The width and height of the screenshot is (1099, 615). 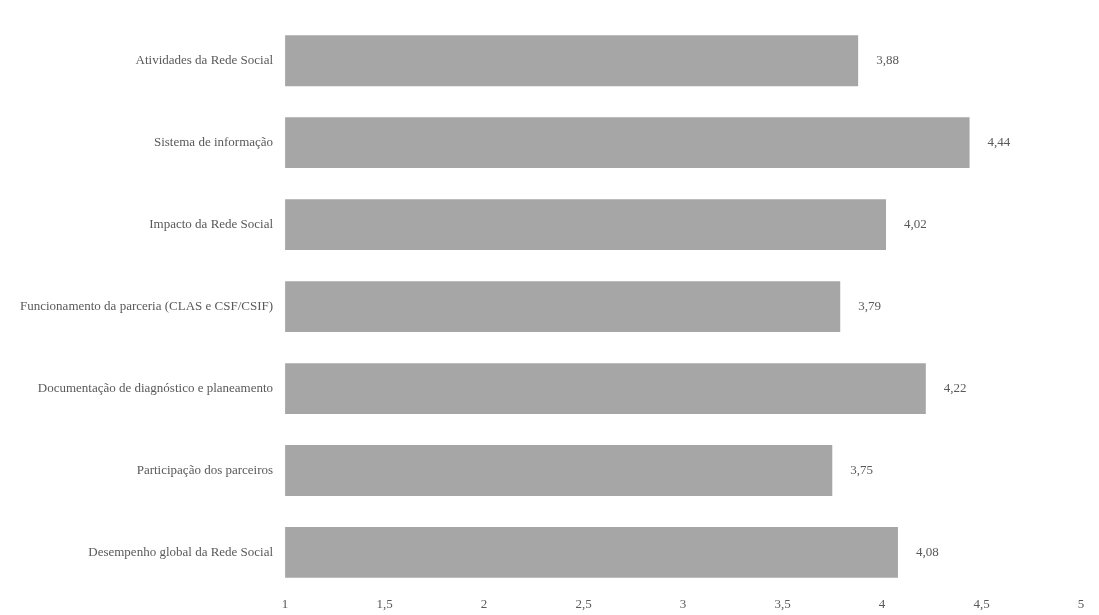 I want to click on x-tick-label: 2, so click(x=484, y=603).